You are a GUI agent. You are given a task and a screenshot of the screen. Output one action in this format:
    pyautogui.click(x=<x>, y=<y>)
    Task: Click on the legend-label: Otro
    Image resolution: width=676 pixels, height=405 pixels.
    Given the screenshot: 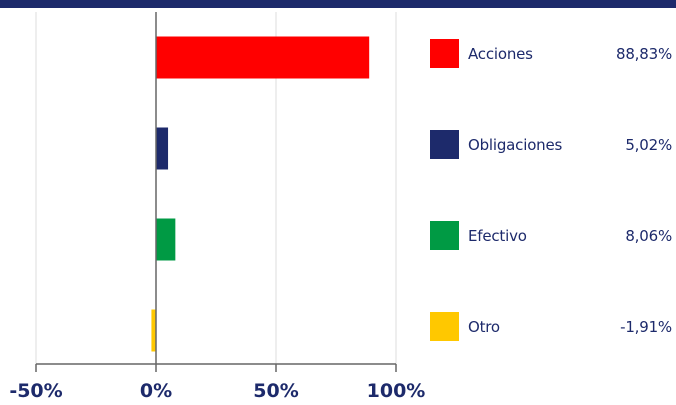 What is the action you would take?
    pyautogui.click(x=484, y=327)
    